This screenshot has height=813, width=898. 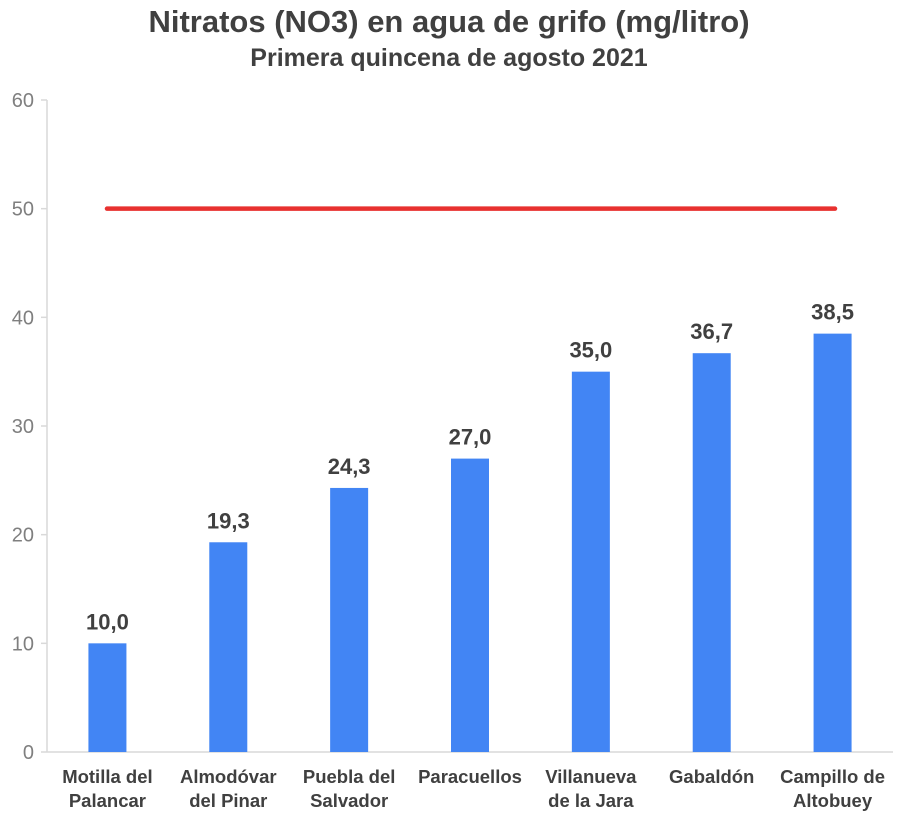 I want to click on chart-subtitle: Primera quincena de agosto 2021, so click(x=449, y=58).